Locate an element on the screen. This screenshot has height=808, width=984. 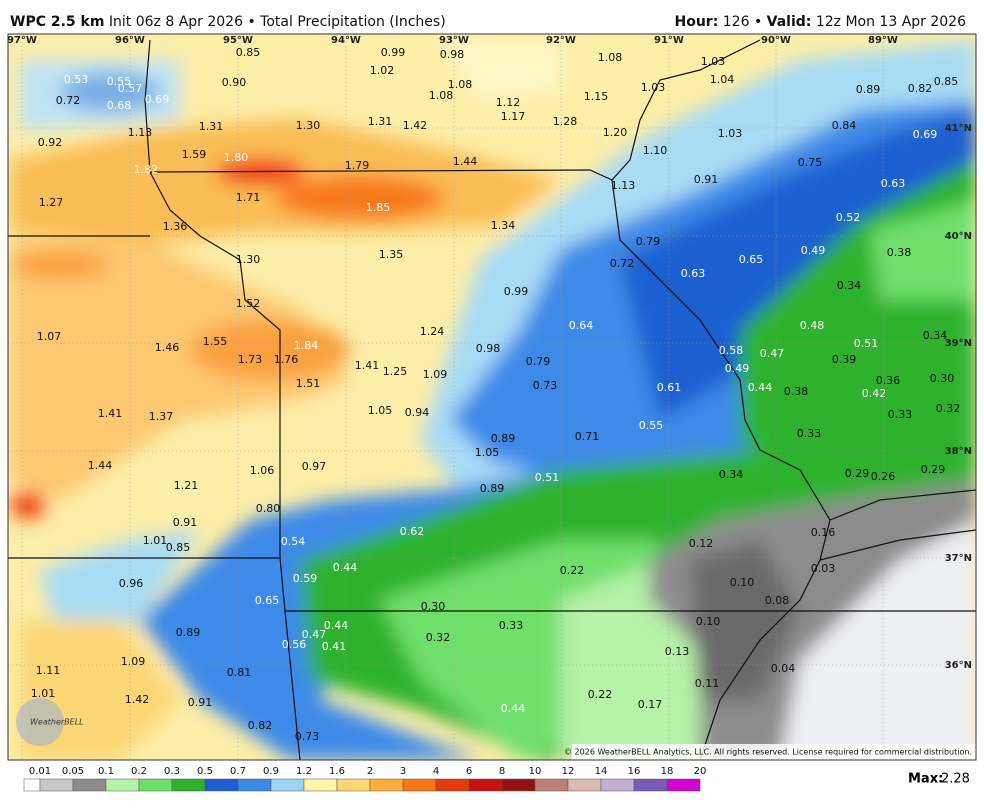
precip-value: 0.99 is located at coordinates (516, 291).